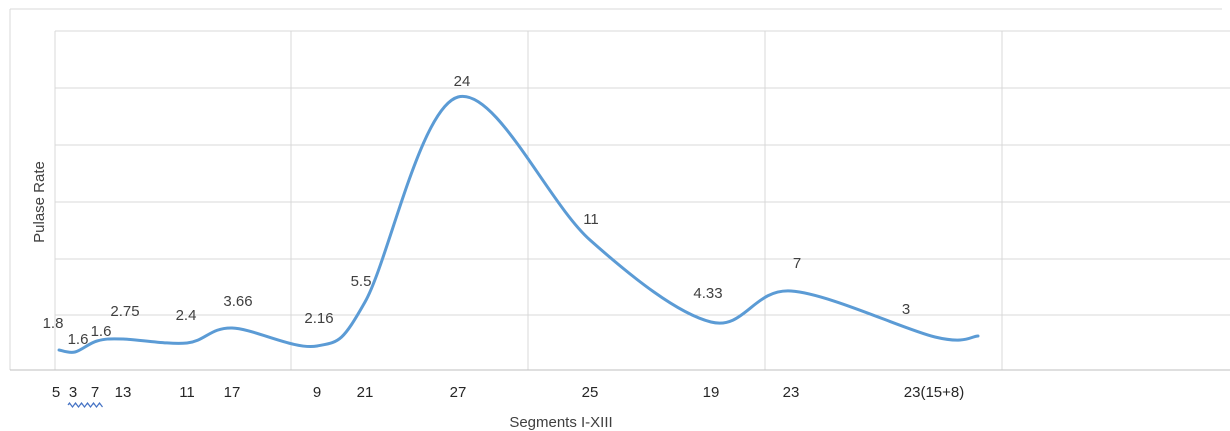 This screenshot has width=1230, height=431. Describe the element at coordinates (186, 315) in the screenshot. I see `data-label: 2.4` at that location.